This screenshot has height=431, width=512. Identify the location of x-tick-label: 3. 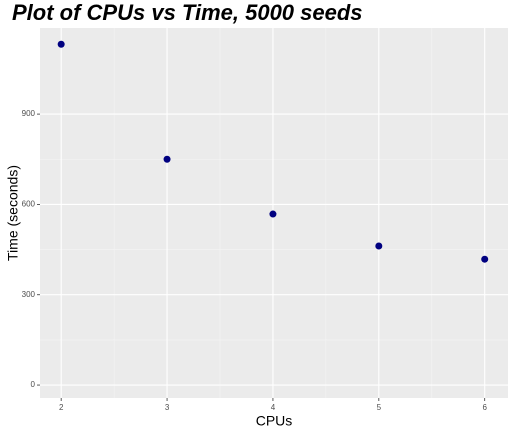
(167, 407).